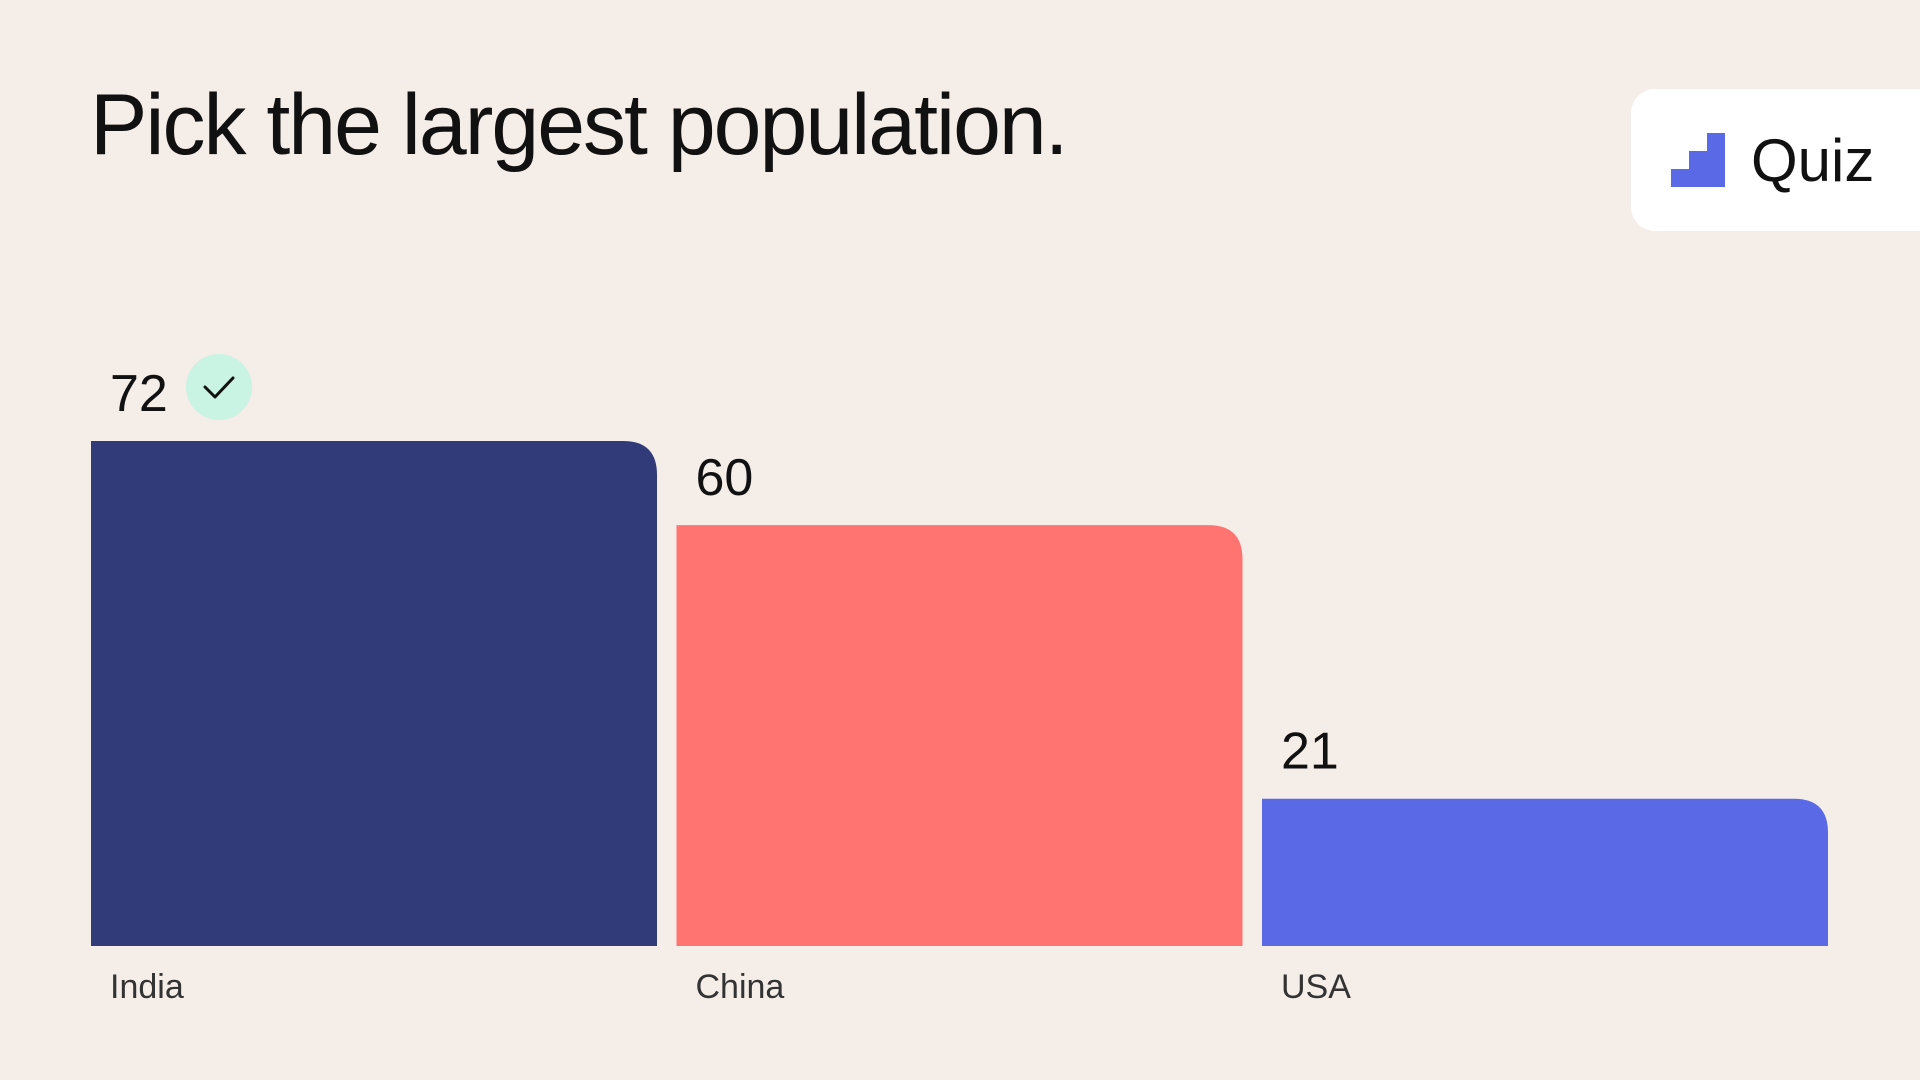 The image size is (1920, 1080). What do you see at coordinates (1310, 752) in the screenshot?
I see `value-label-usa: 21` at bounding box center [1310, 752].